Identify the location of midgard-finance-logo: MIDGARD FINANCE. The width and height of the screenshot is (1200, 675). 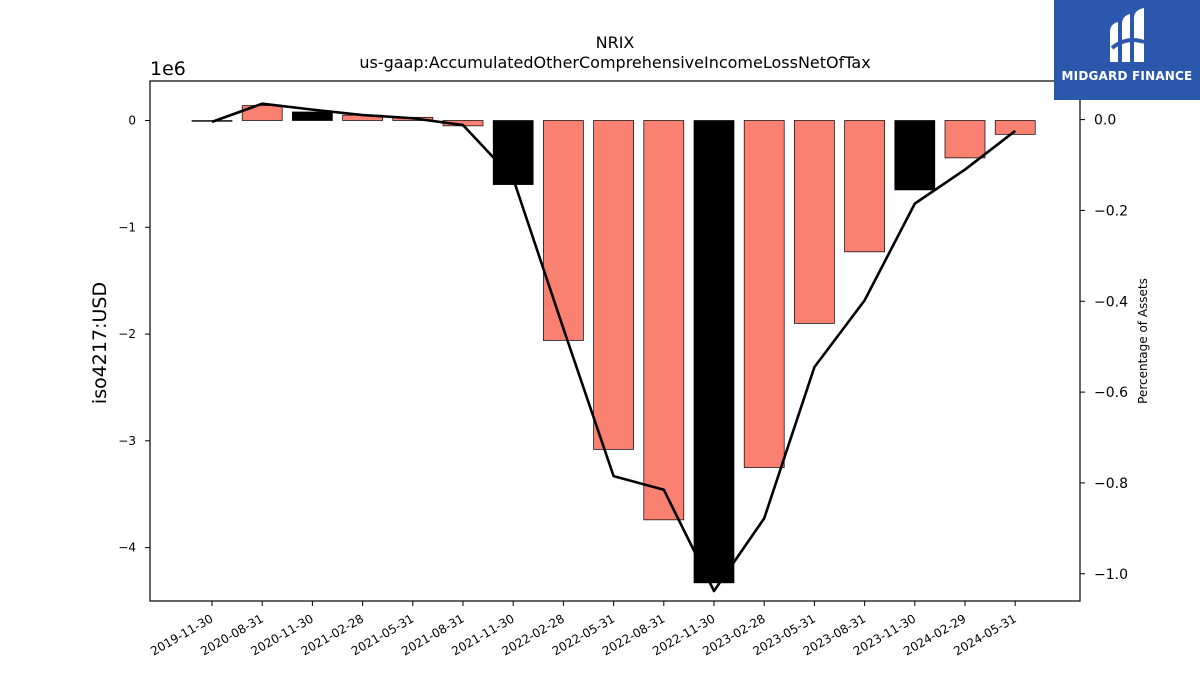
(1127, 50).